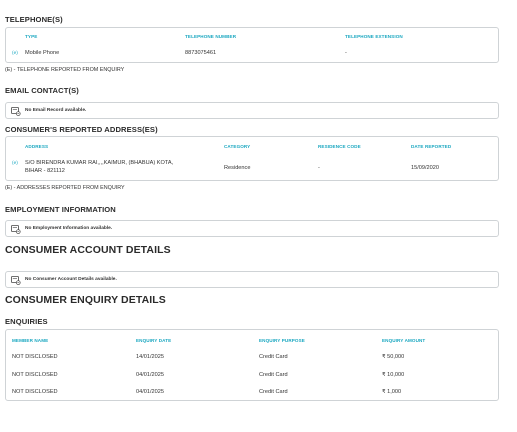 The width and height of the screenshot is (517, 432). What do you see at coordinates (154, 340) in the screenshot?
I see `col-header-enquiry-date: ENQUIRY DATE` at bounding box center [154, 340].